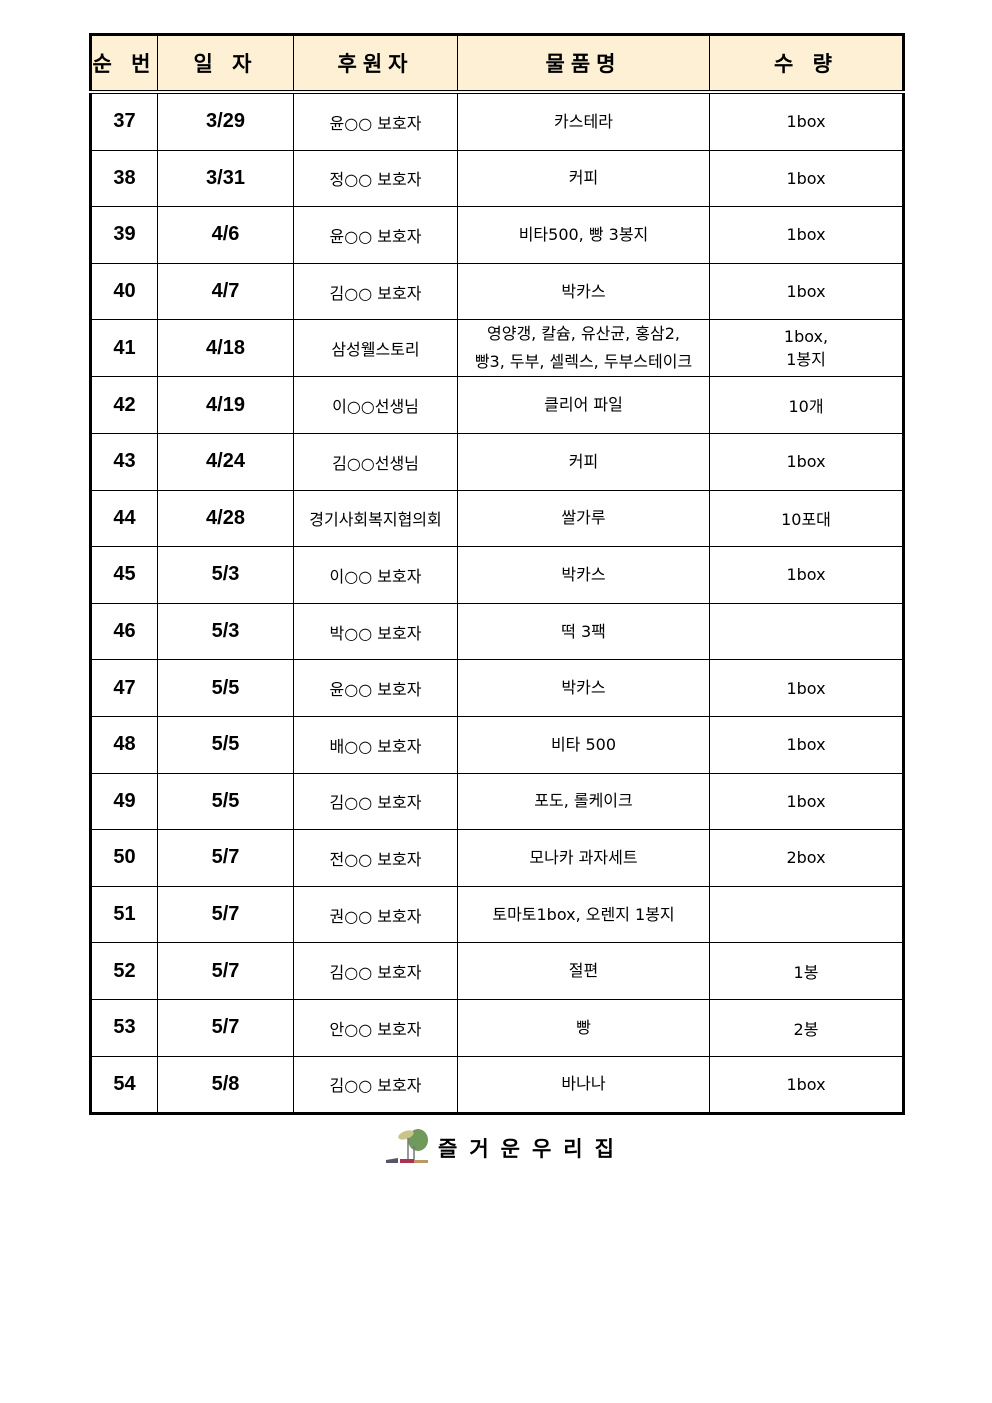 The image size is (992, 1403). Describe the element at coordinates (532, 1149) in the screenshot. I see `footer-title: 즐거운우리집` at that location.